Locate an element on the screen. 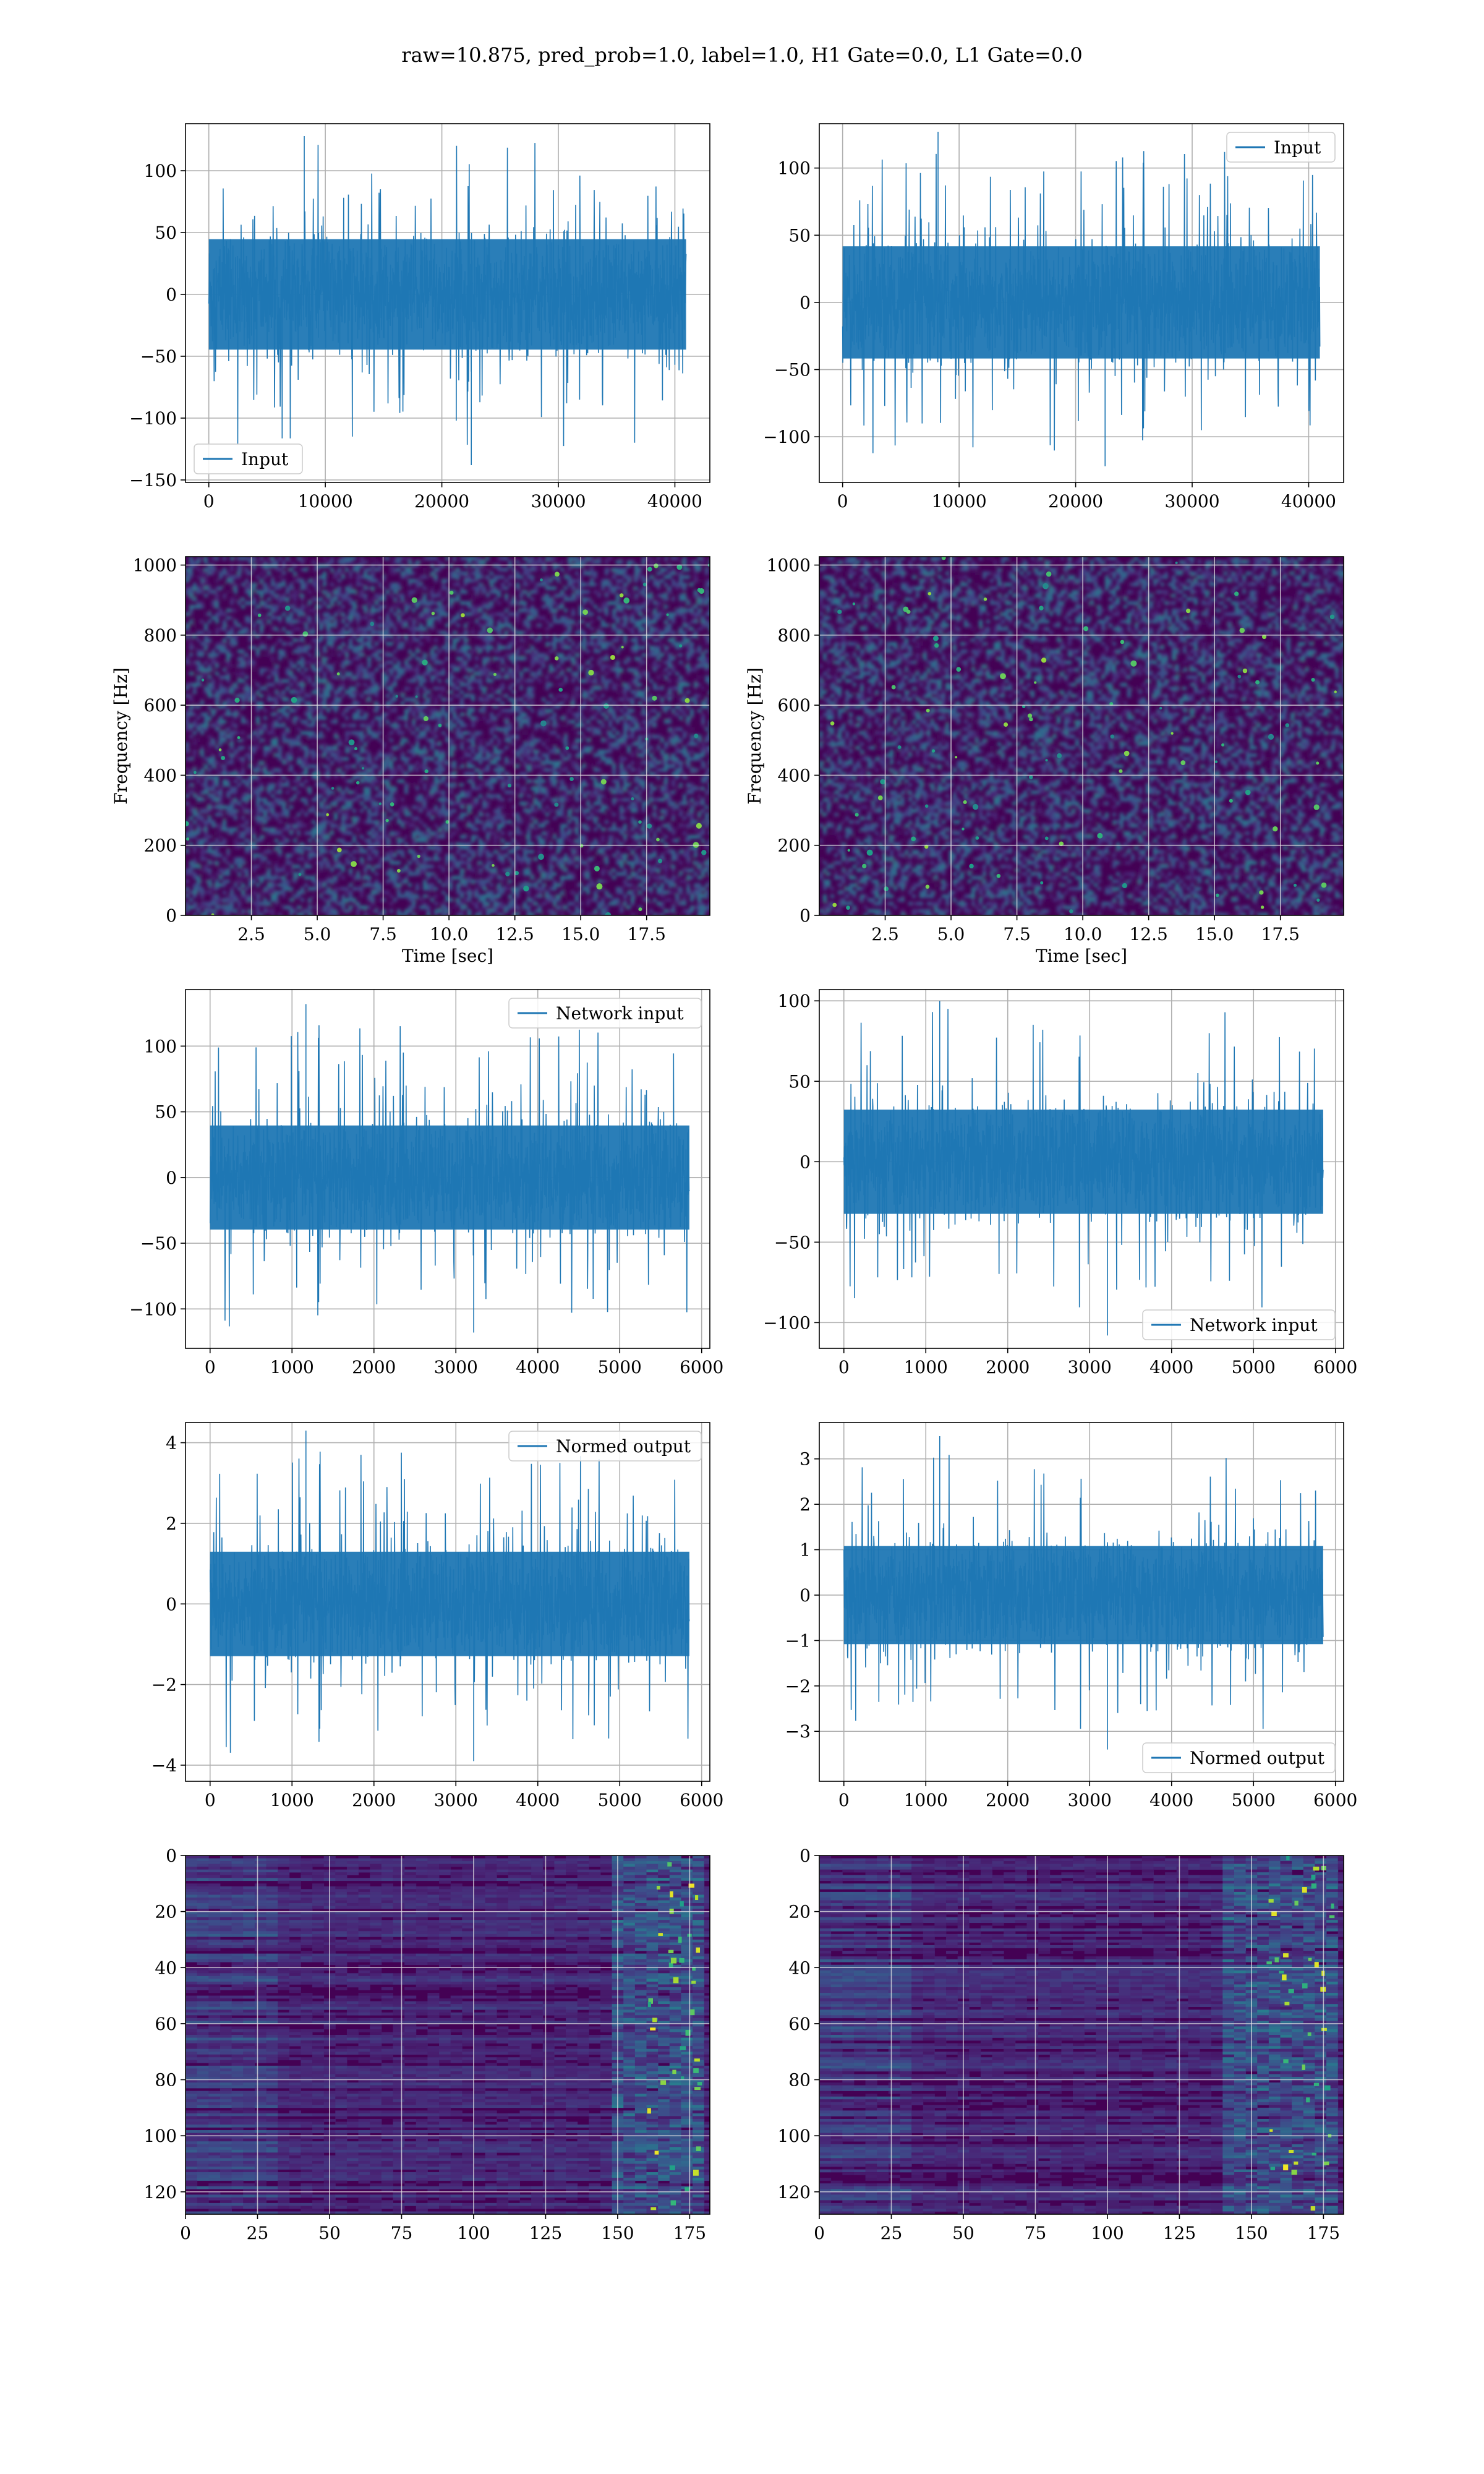 This screenshot has height=2474, width=1484. feature-map-hotspots is located at coordinates (674, 2036).